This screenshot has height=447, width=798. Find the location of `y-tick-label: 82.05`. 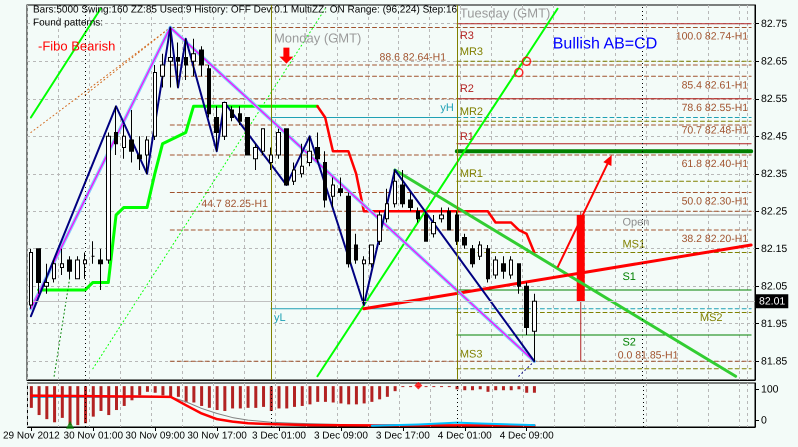

y-tick-label: 82.05 is located at coordinates (774, 286).